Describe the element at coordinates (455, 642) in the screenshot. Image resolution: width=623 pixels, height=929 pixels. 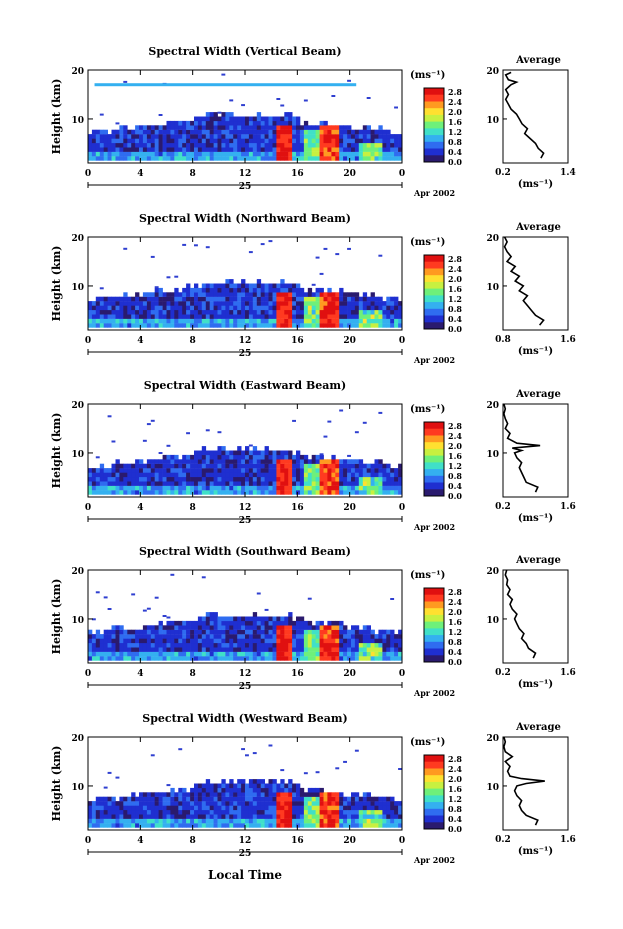
I see `colorbar-tick-label: 0.8` at that location.